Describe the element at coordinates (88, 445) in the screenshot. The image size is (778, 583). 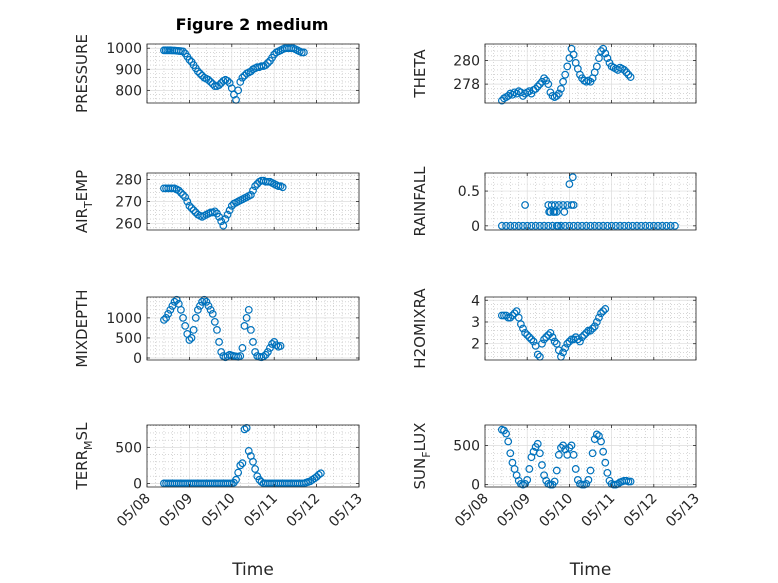
I see `y-axis-label-subscript: M` at that location.